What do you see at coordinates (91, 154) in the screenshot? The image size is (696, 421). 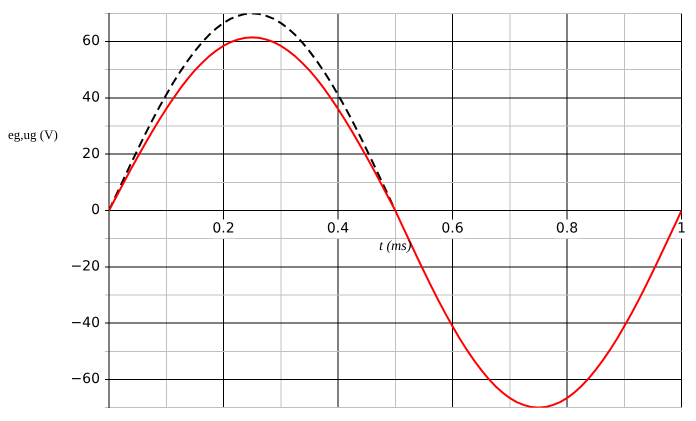 I see `y-tick-label: 20` at bounding box center [91, 154].